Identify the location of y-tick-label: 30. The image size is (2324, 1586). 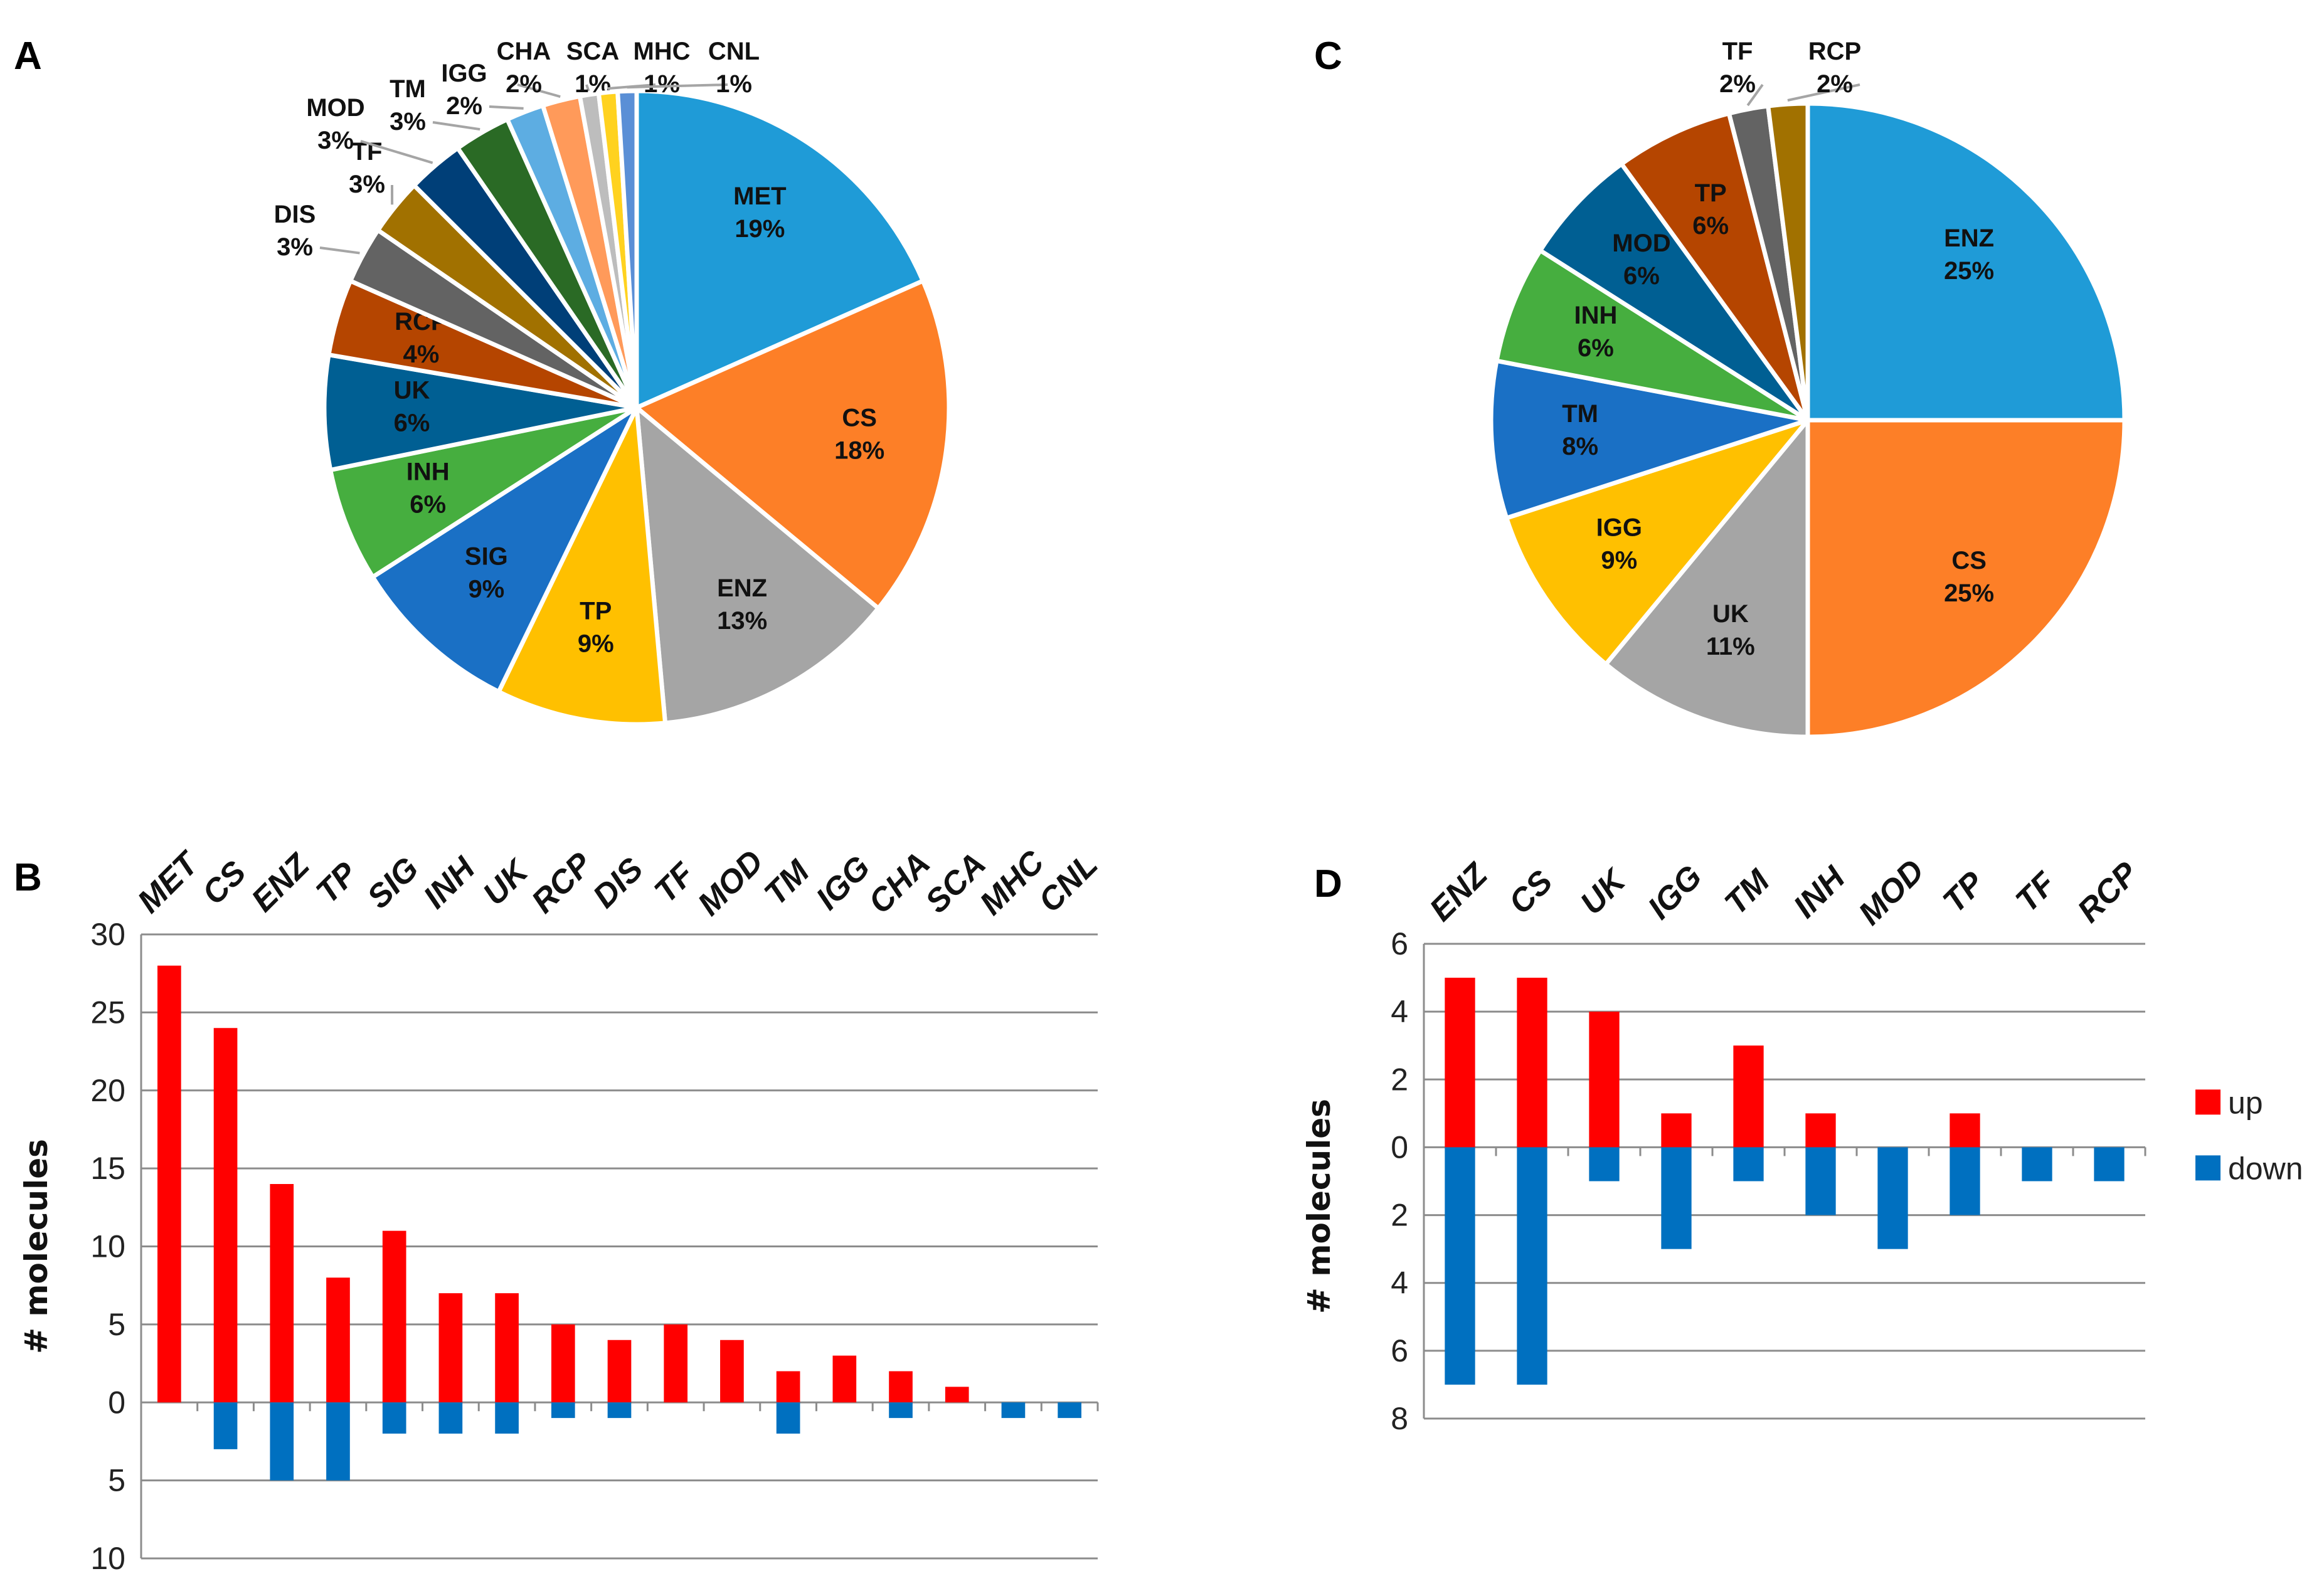
(107, 934).